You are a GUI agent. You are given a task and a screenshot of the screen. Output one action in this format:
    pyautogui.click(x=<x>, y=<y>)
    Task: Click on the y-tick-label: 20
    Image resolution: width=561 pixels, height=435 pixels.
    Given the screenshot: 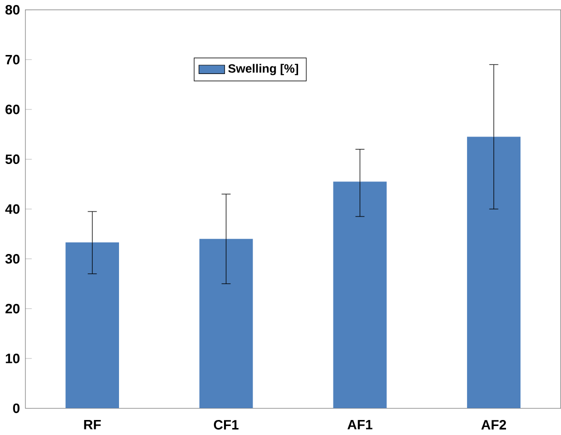 What is the action you would take?
    pyautogui.click(x=12, y=309)
    